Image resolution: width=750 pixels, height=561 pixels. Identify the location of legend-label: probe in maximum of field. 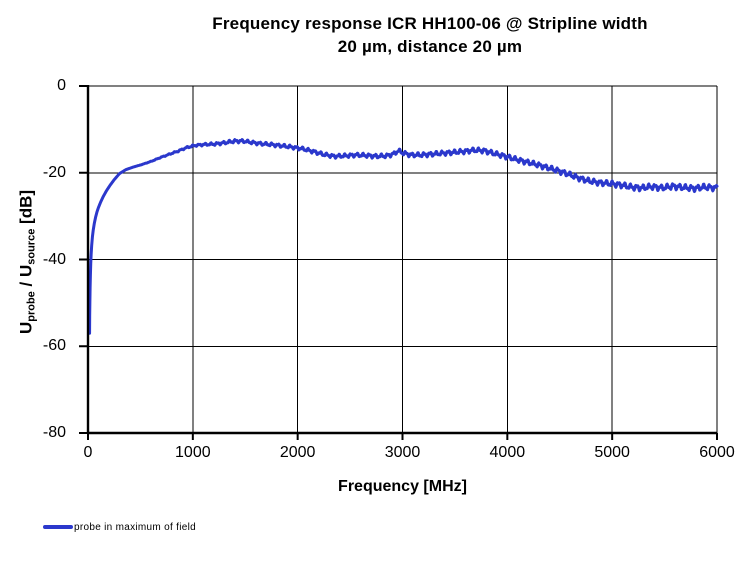
(135, 527).